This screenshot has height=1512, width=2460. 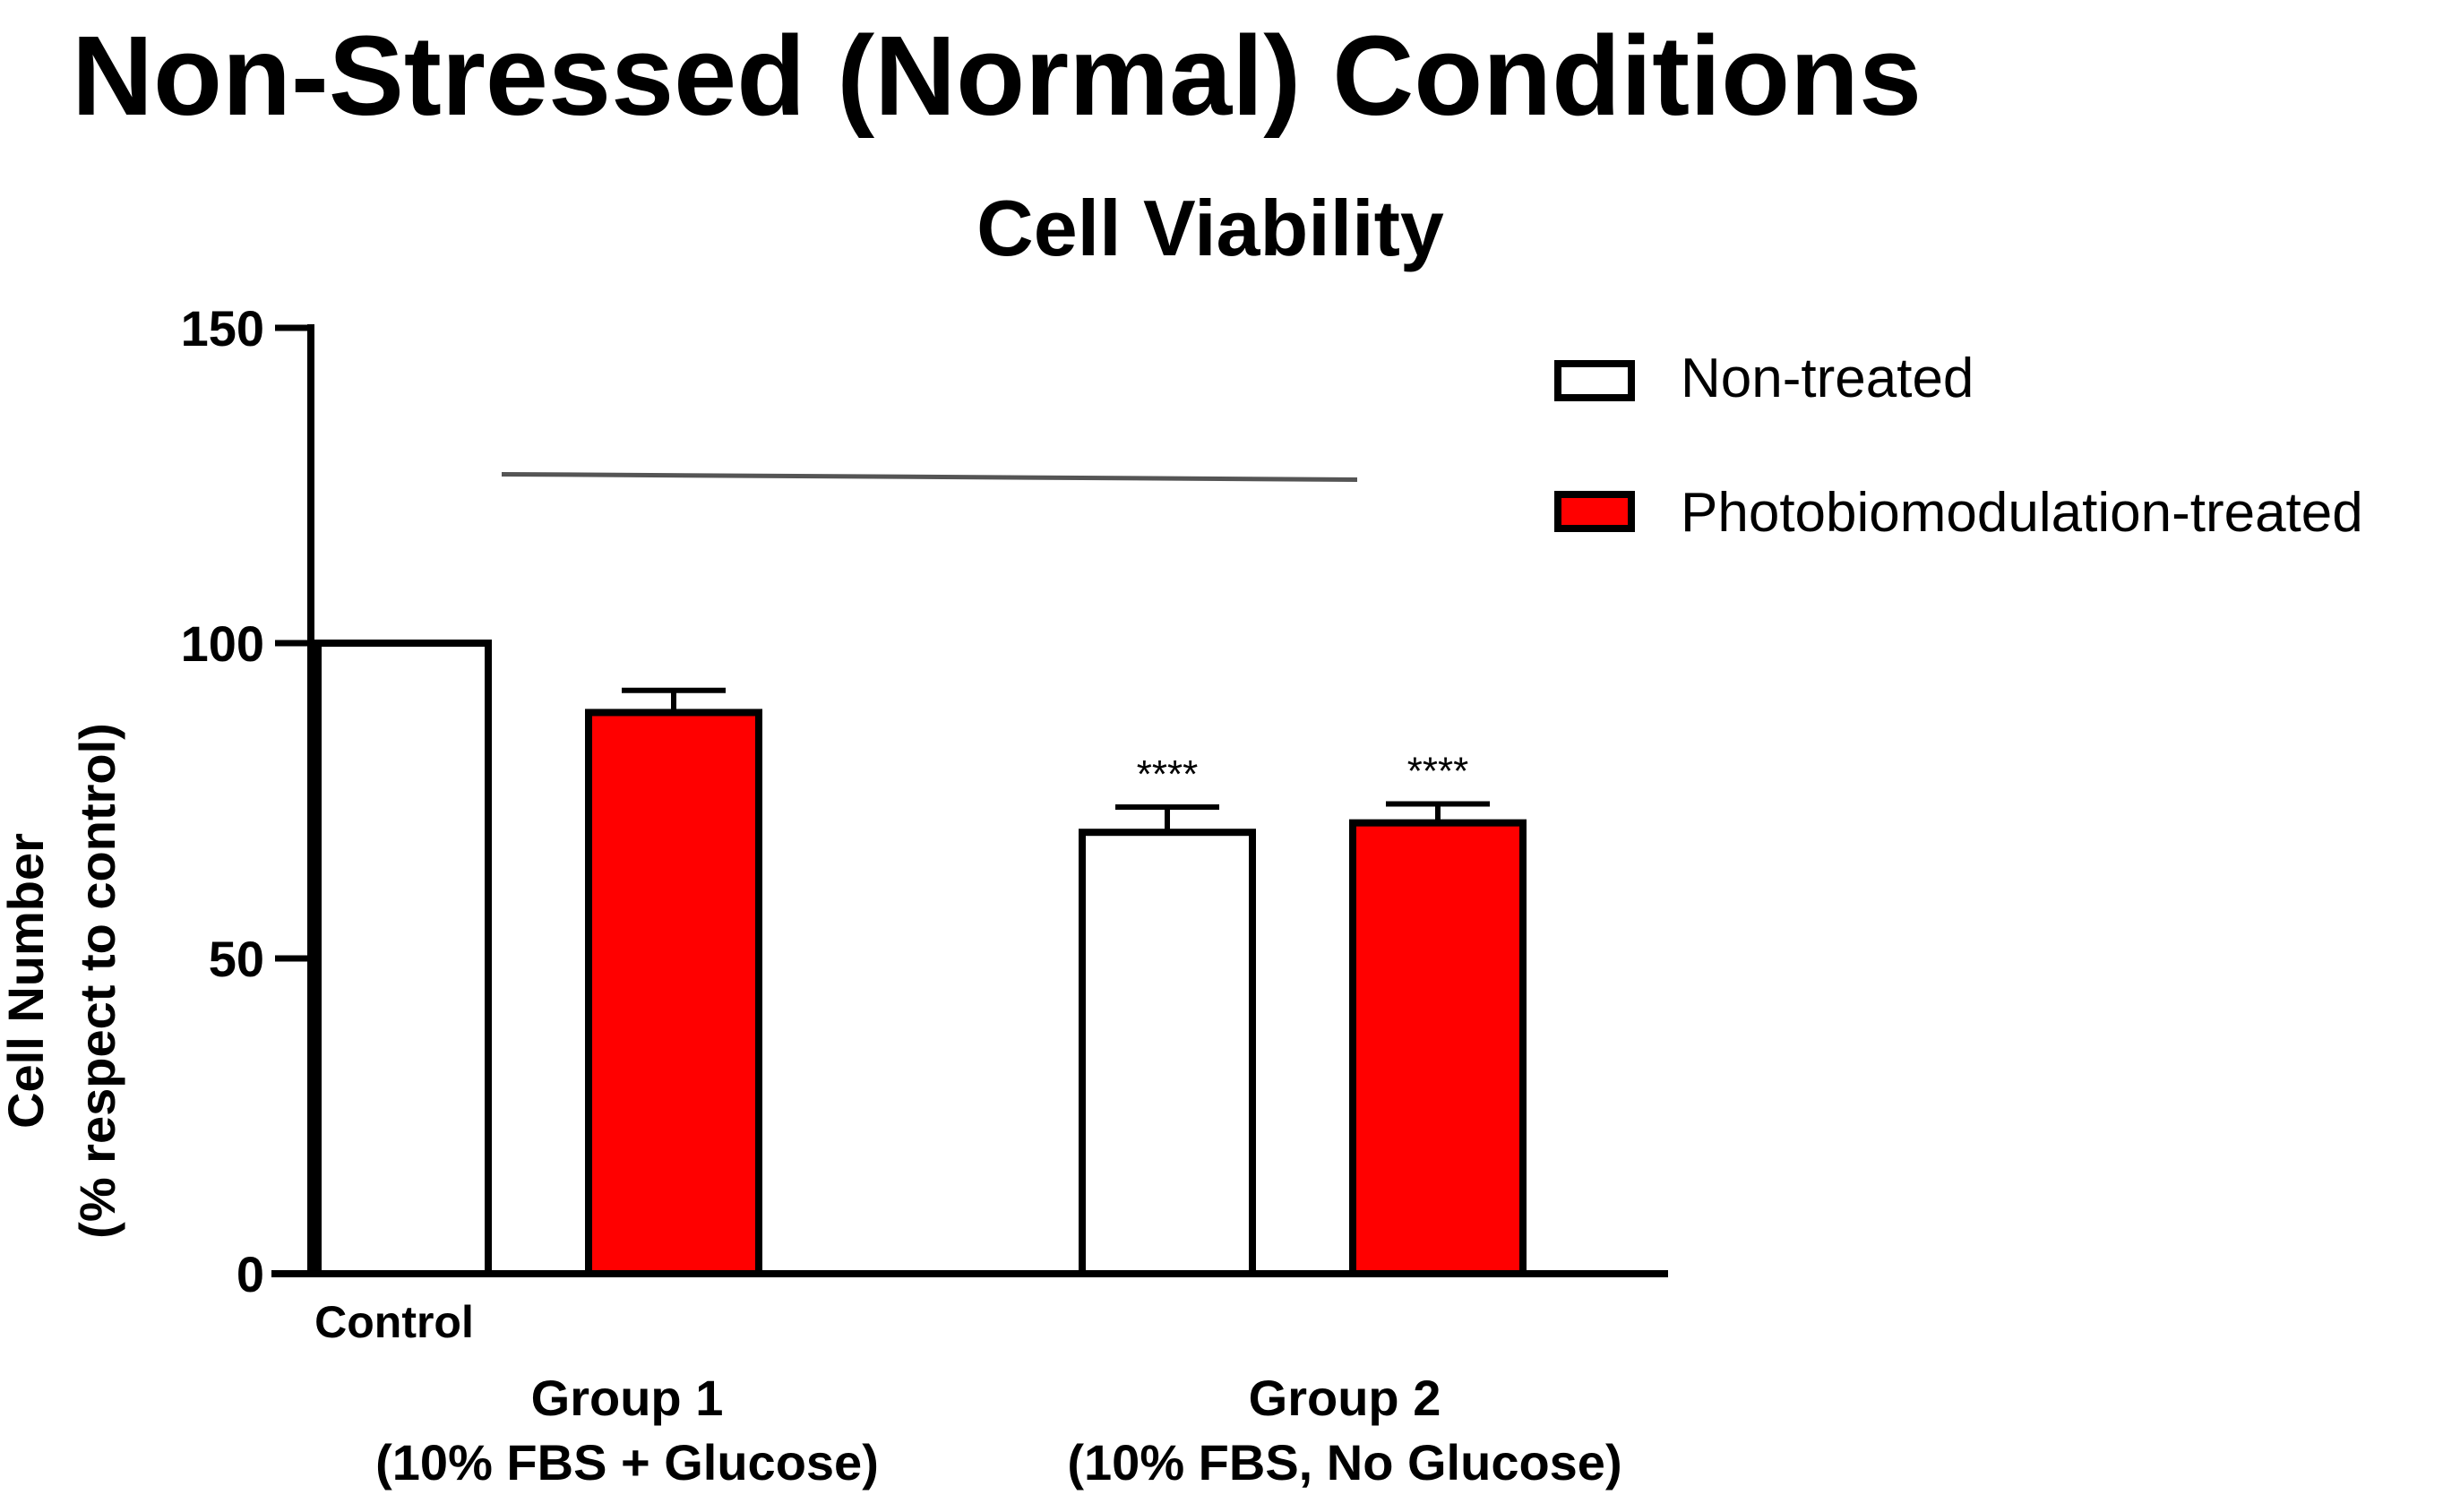 What do you see at coordinates (222, 329) in the screenshot?
I see `y-tick-label: 150` at bounding box center [222, 329].